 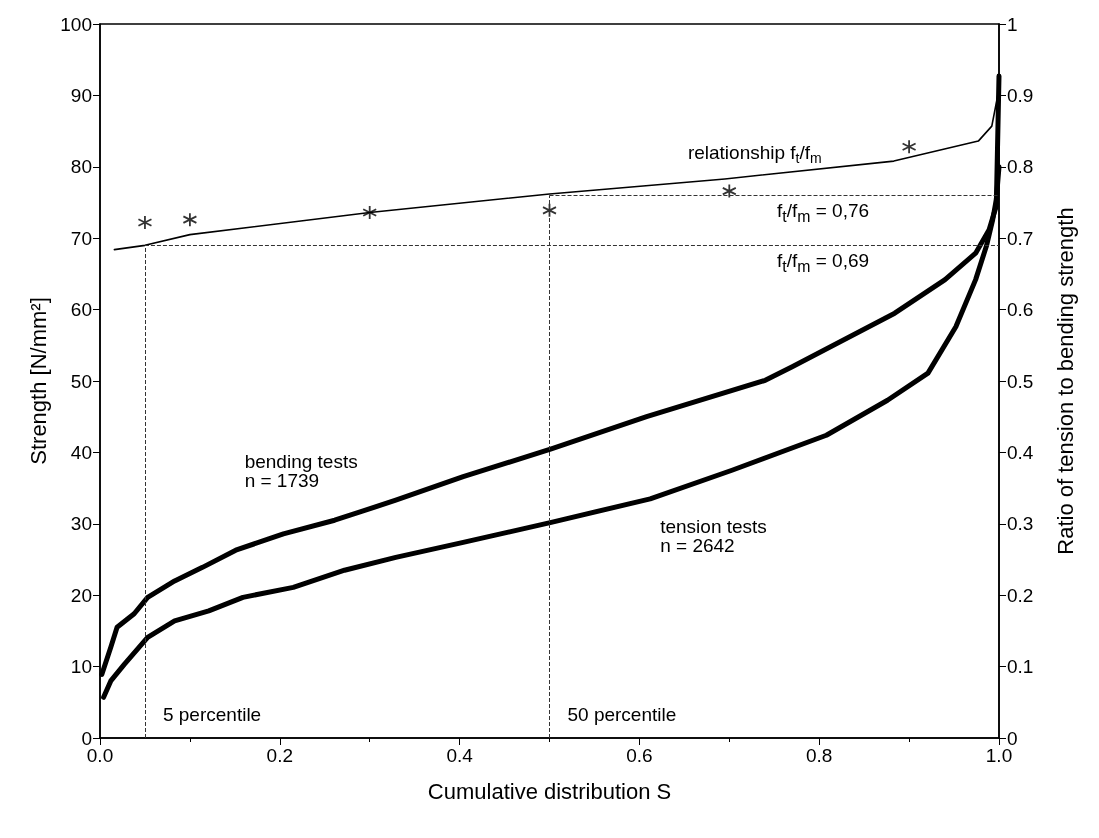 What do you see at coordinates (212, 714) in the screenshot?
I see `ref-line-label: 5 percentile` at bounding box center [212, 714].